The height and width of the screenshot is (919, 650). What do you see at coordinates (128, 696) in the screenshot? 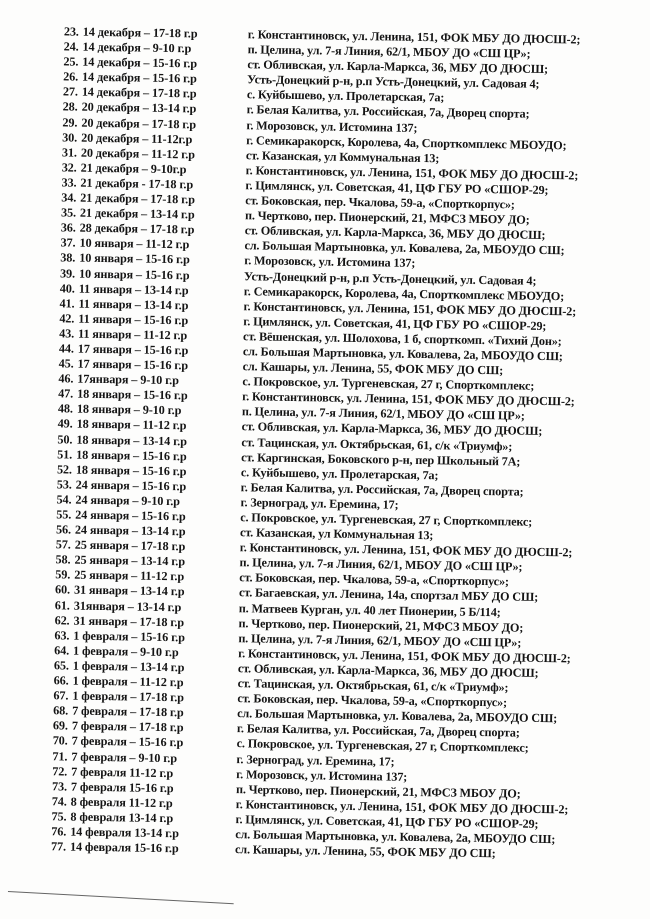
I see `date-agegroup-text: 1 февраля – 17-18 г.р` at bounding box center [128, 696].